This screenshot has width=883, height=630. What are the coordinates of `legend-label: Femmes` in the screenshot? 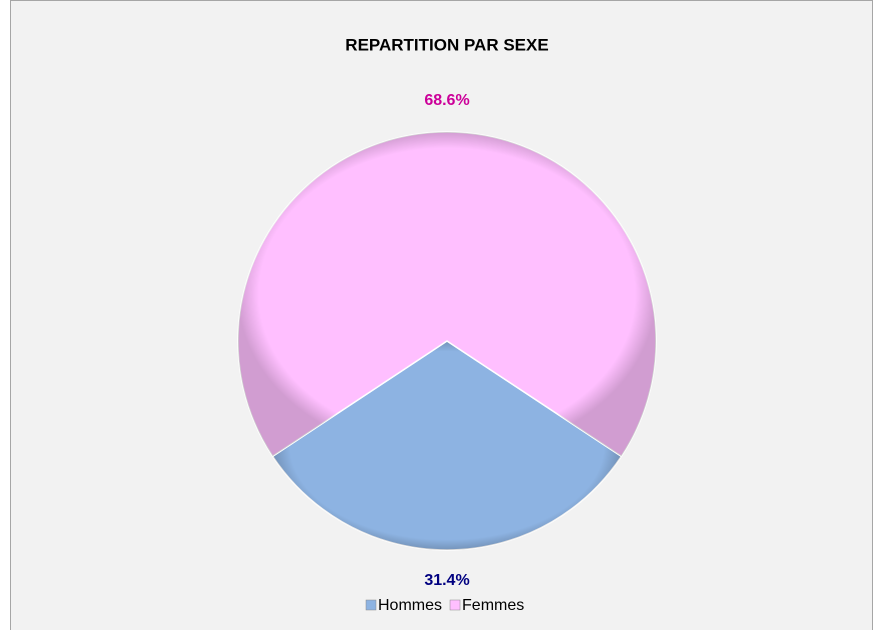 It's located at (493, 605).